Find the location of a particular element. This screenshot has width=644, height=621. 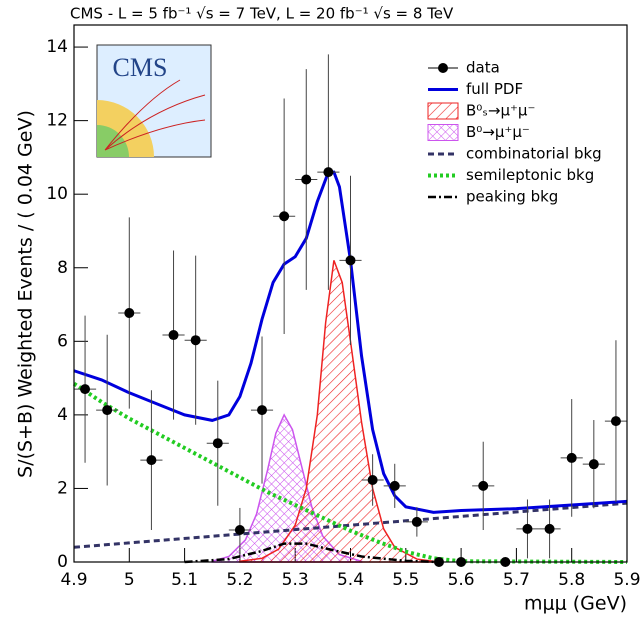

logo: CMS is located at coordinates (154, 101).